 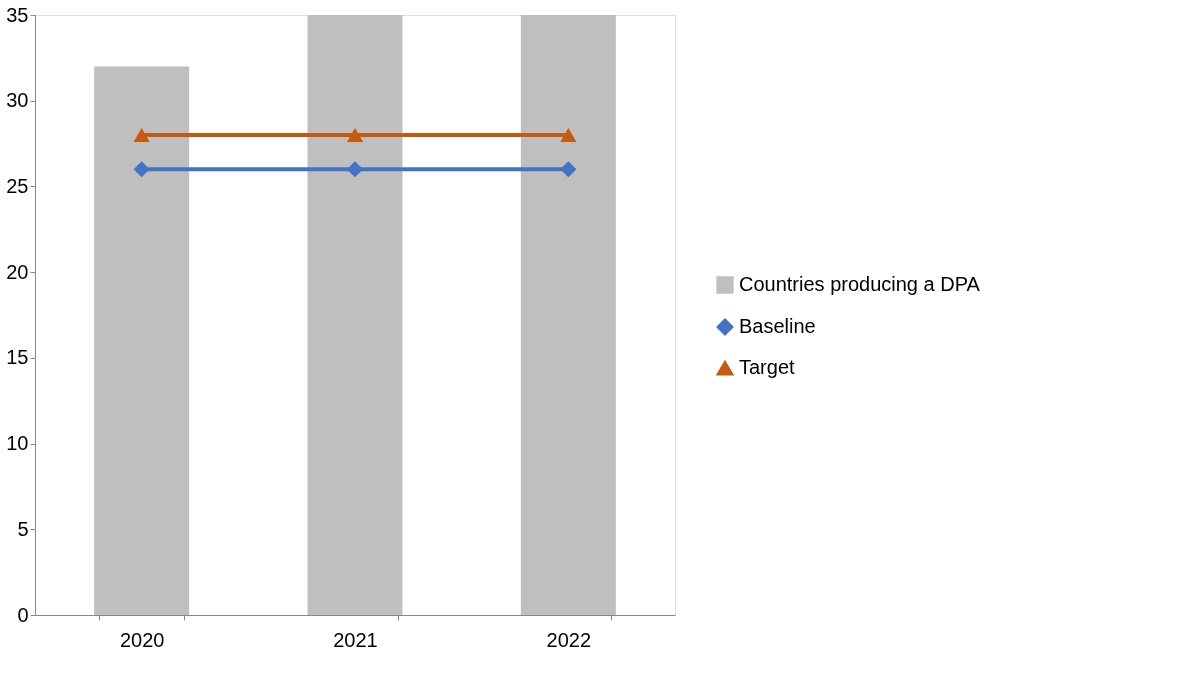 I want to click on y-tick-label: 30, so click(x=17, y=100).